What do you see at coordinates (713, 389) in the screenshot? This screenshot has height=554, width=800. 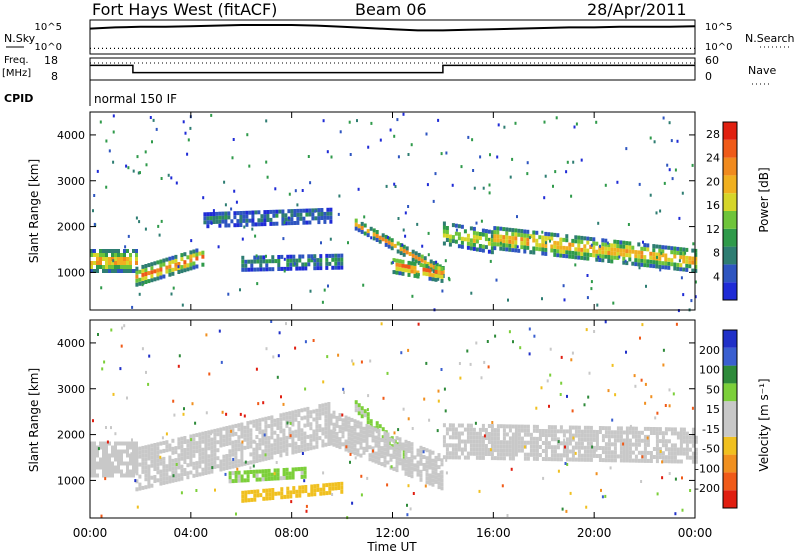 I see `colorbar-tick-50: 50` at bounding box center [713, 389].